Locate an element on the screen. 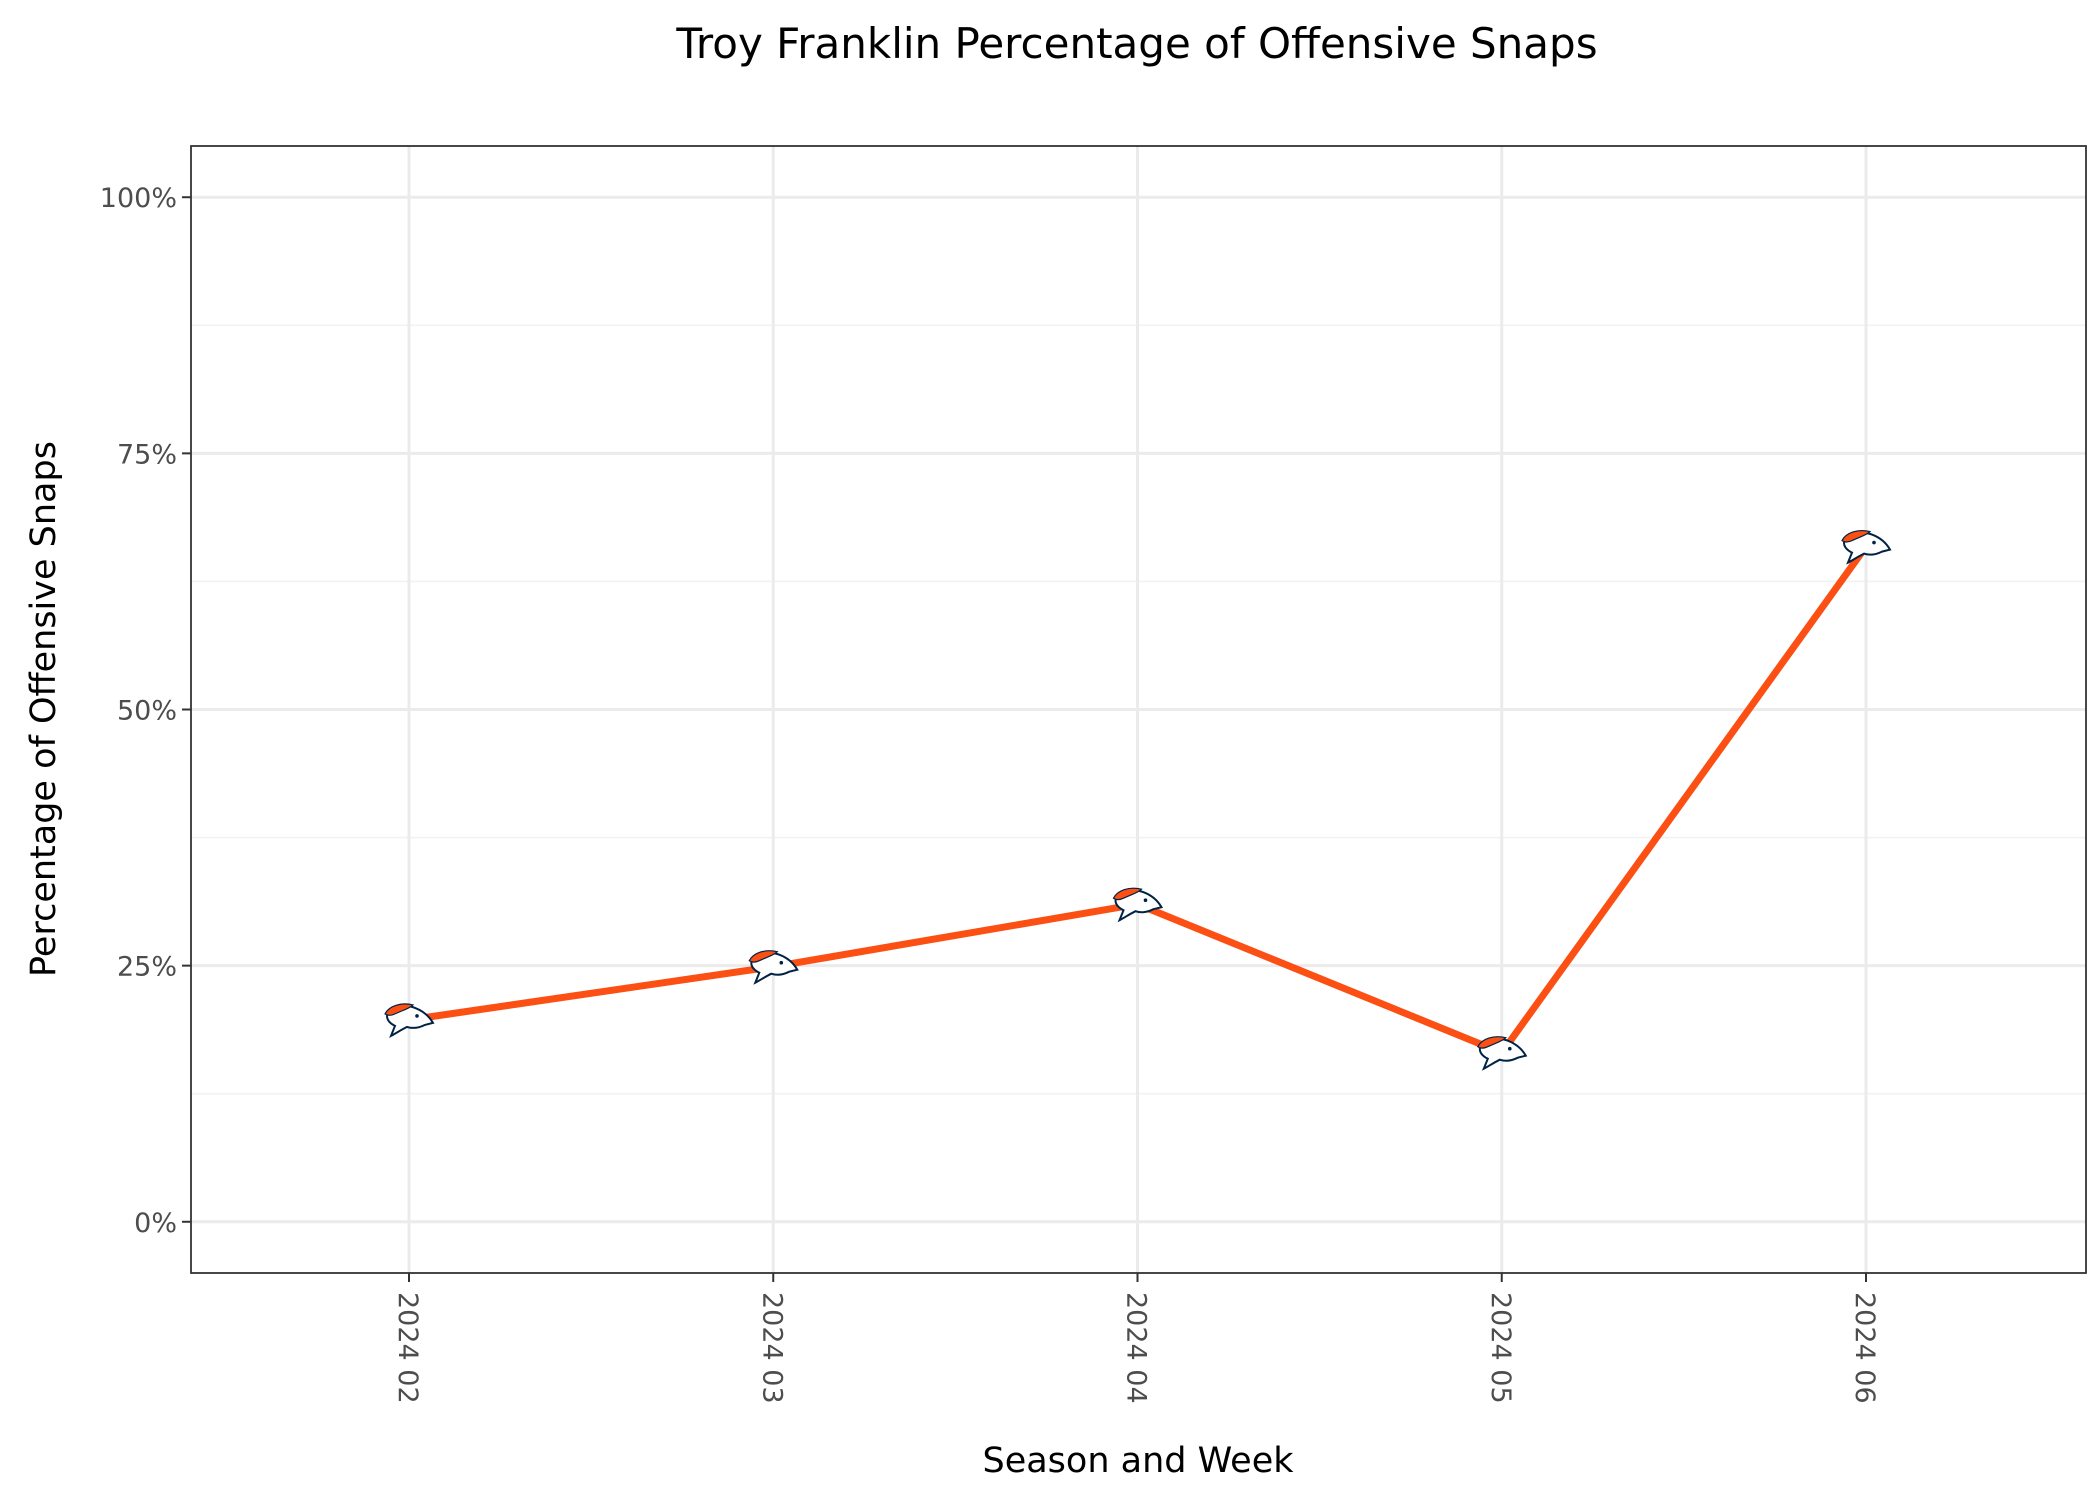 The height and width of the screenshot is (1500, 2100). y-tick-label: 50% is located at coordinates (147, 711).